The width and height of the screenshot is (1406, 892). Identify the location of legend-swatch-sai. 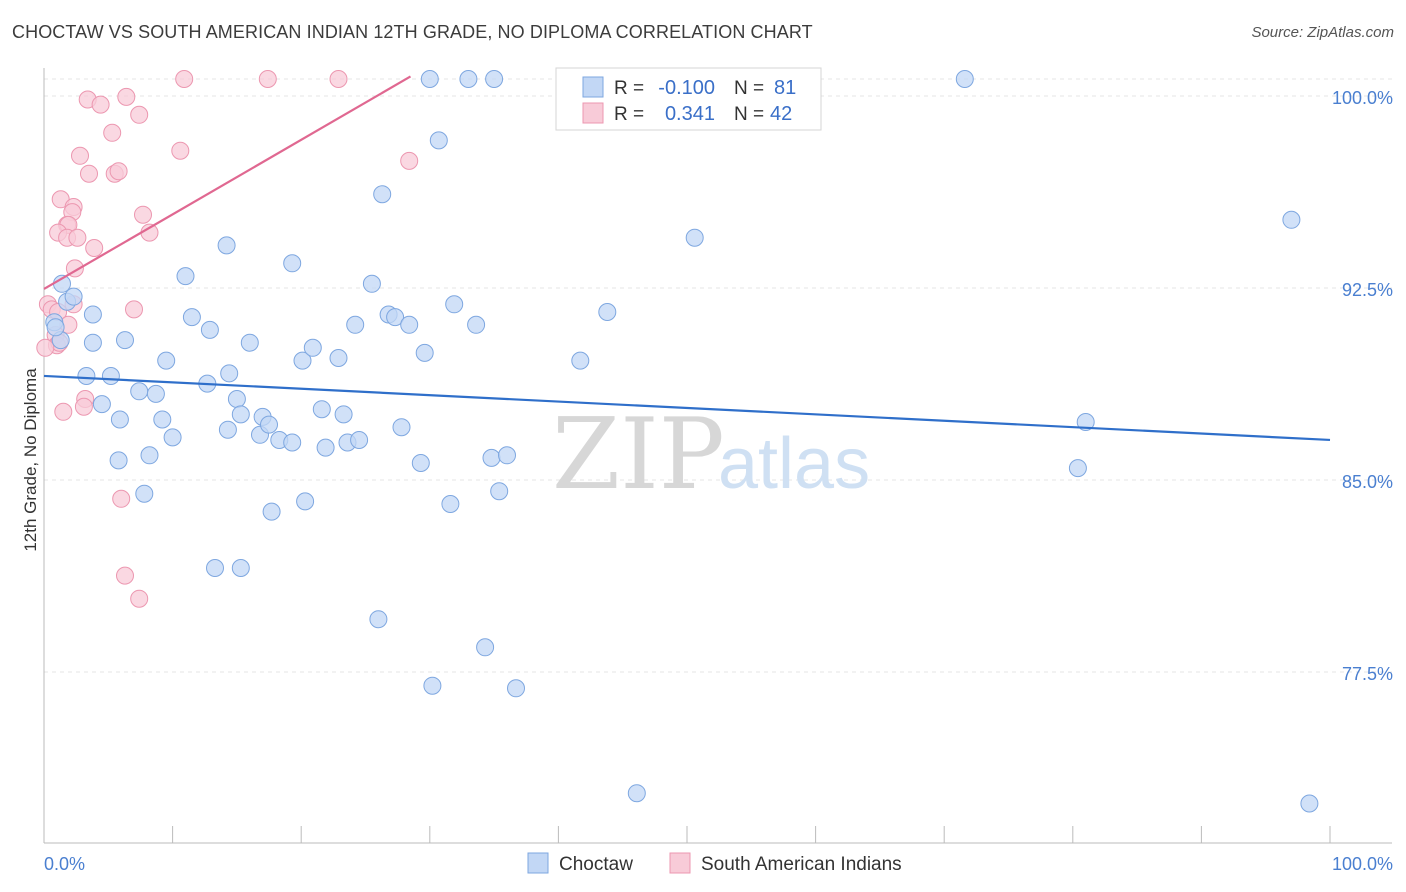
(593, 113).